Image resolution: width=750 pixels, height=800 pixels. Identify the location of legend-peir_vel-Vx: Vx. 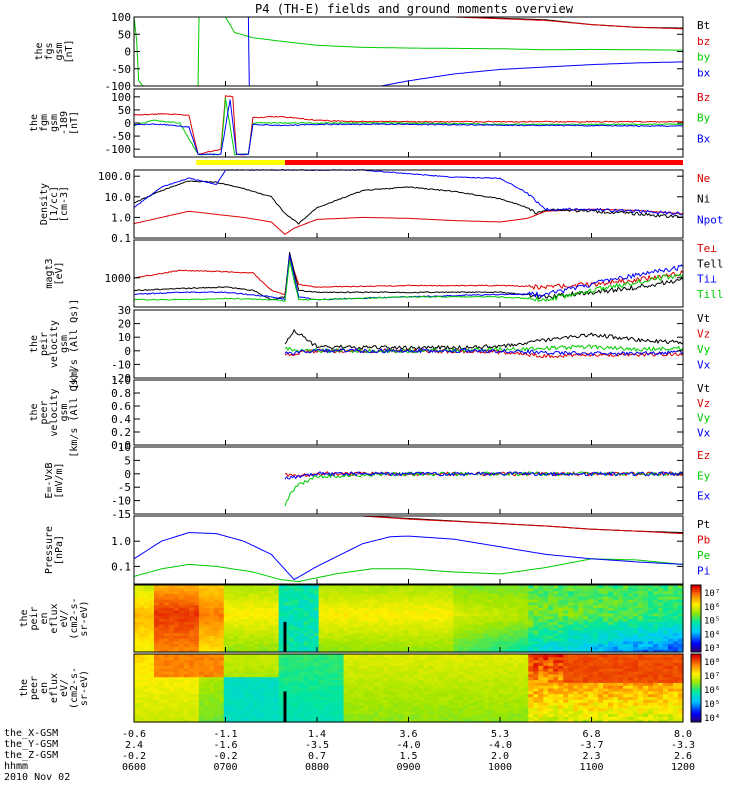
(704, 365).